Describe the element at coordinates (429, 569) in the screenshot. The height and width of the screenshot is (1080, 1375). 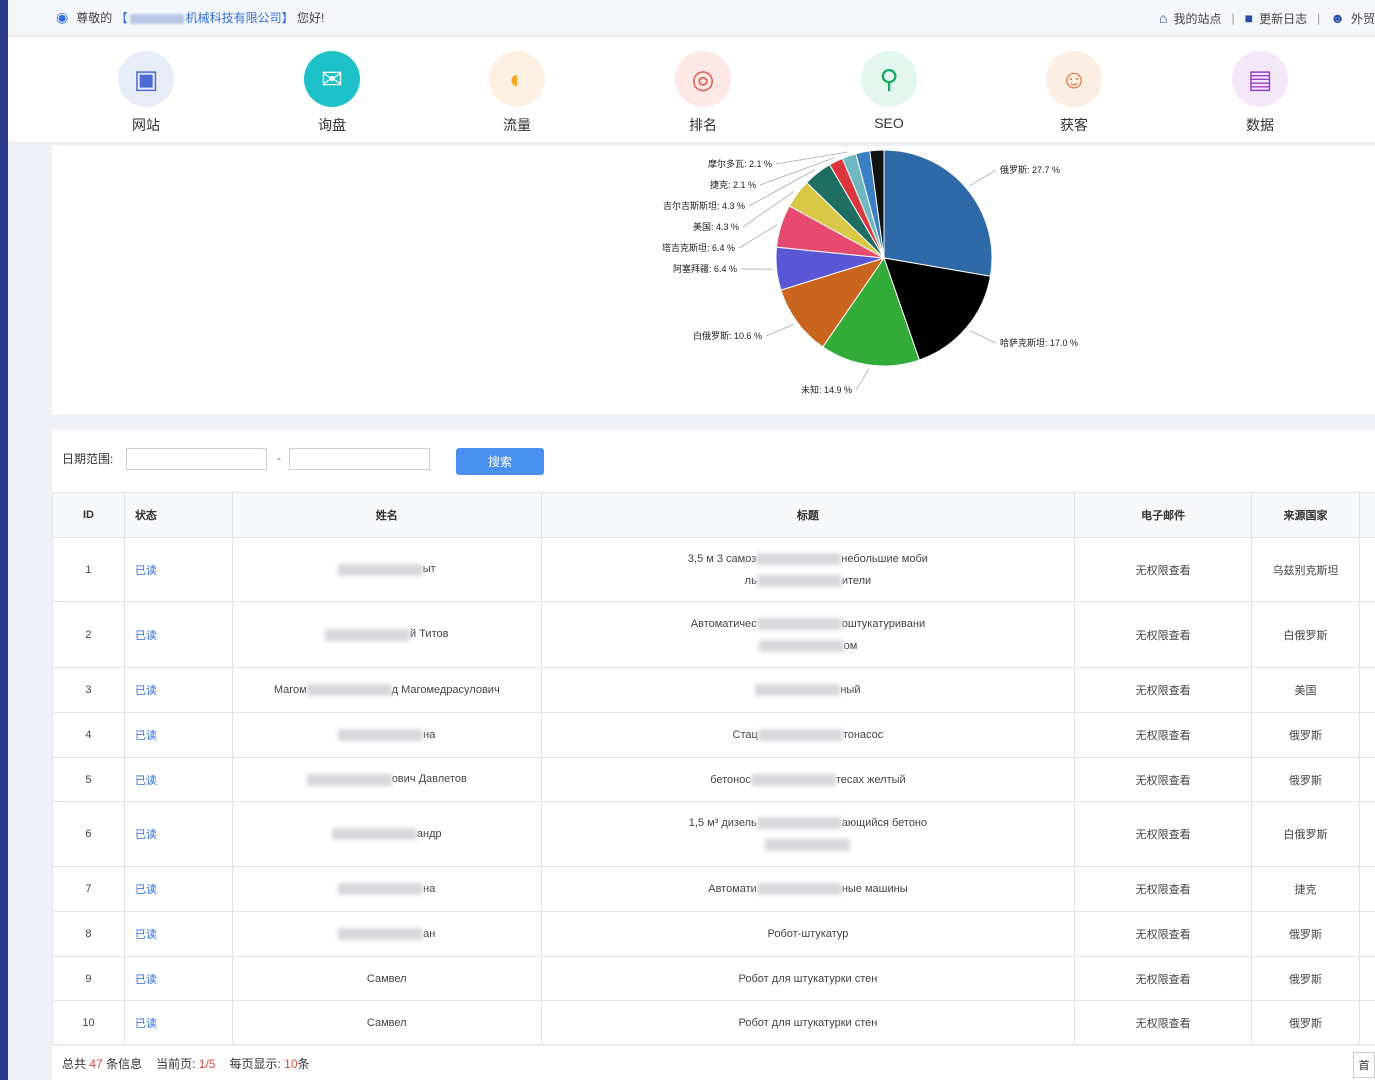
I see `name-text: ыт` at that location.